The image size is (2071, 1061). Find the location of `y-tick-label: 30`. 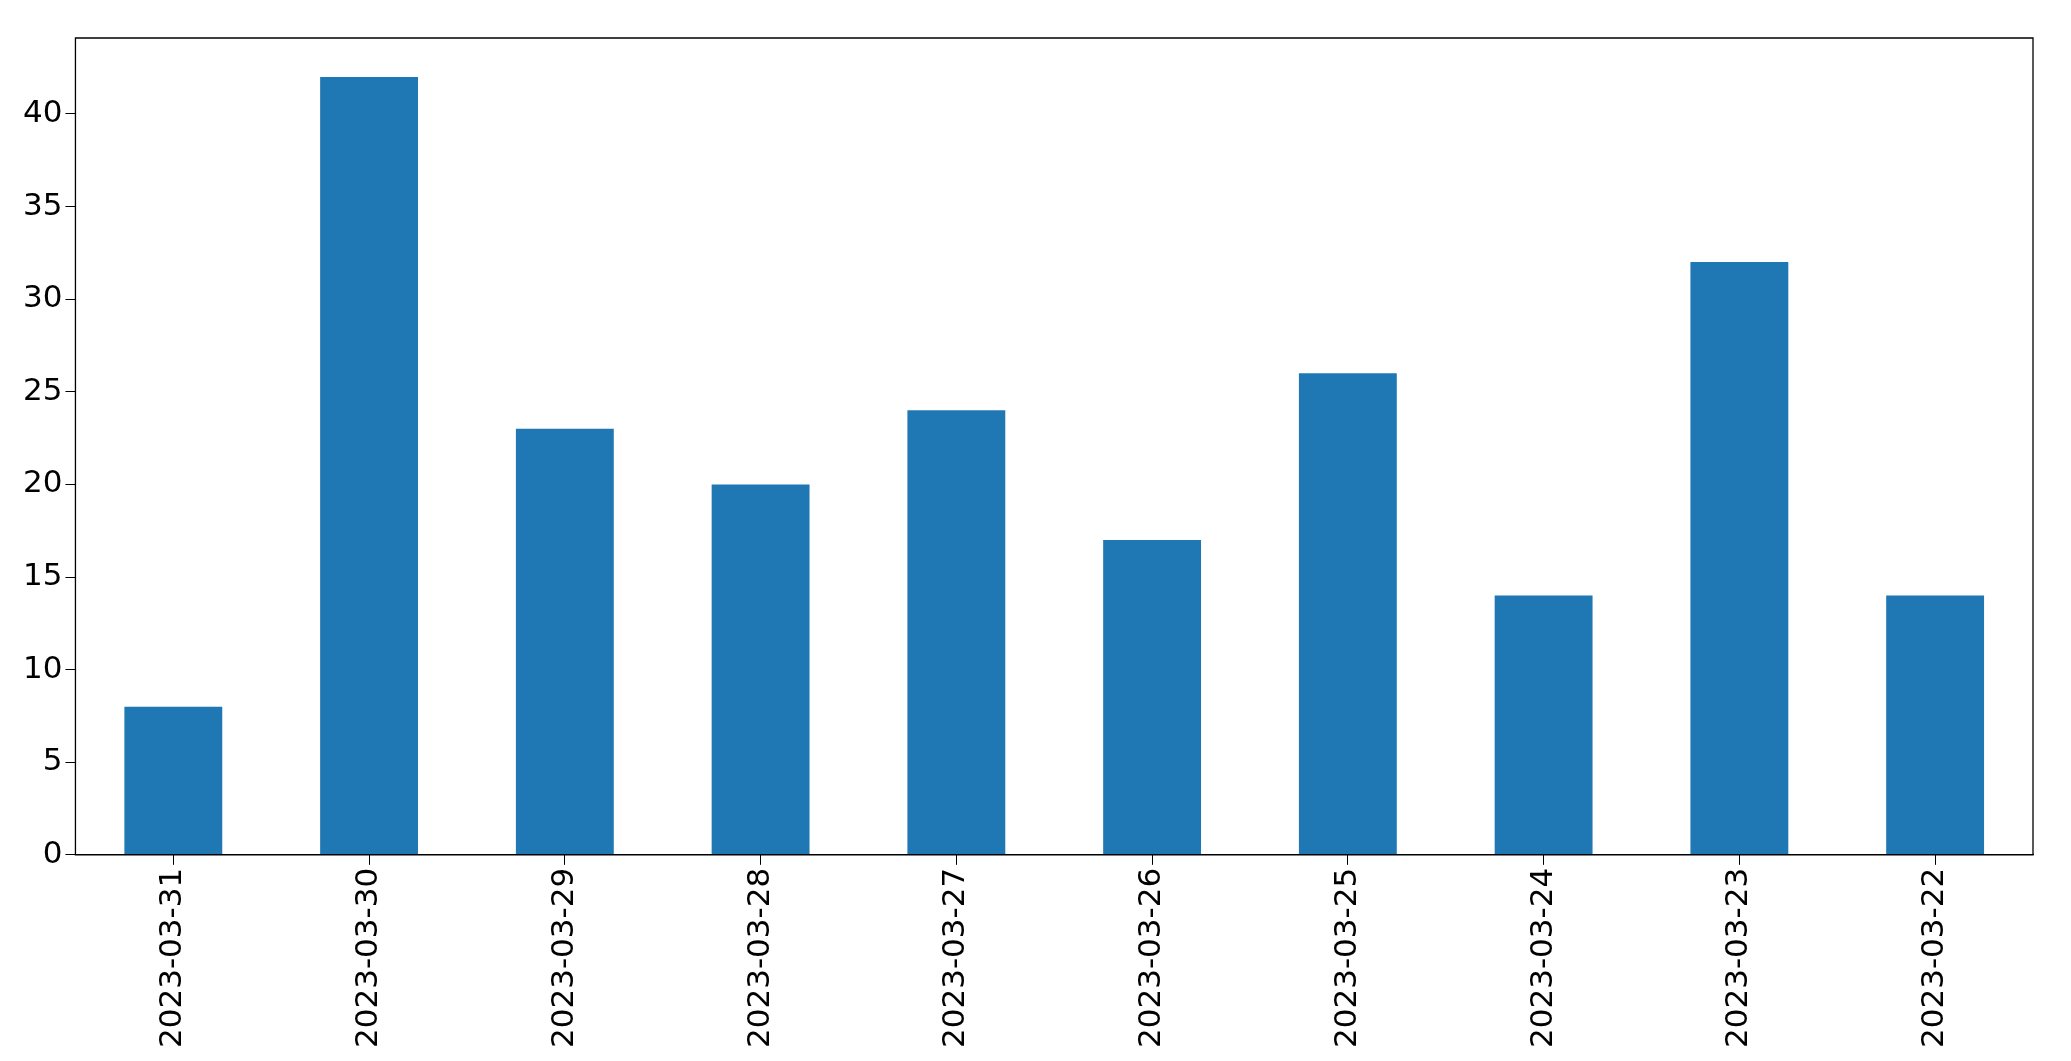

y-tick-label: 30 is located at coordinates (42, 296).